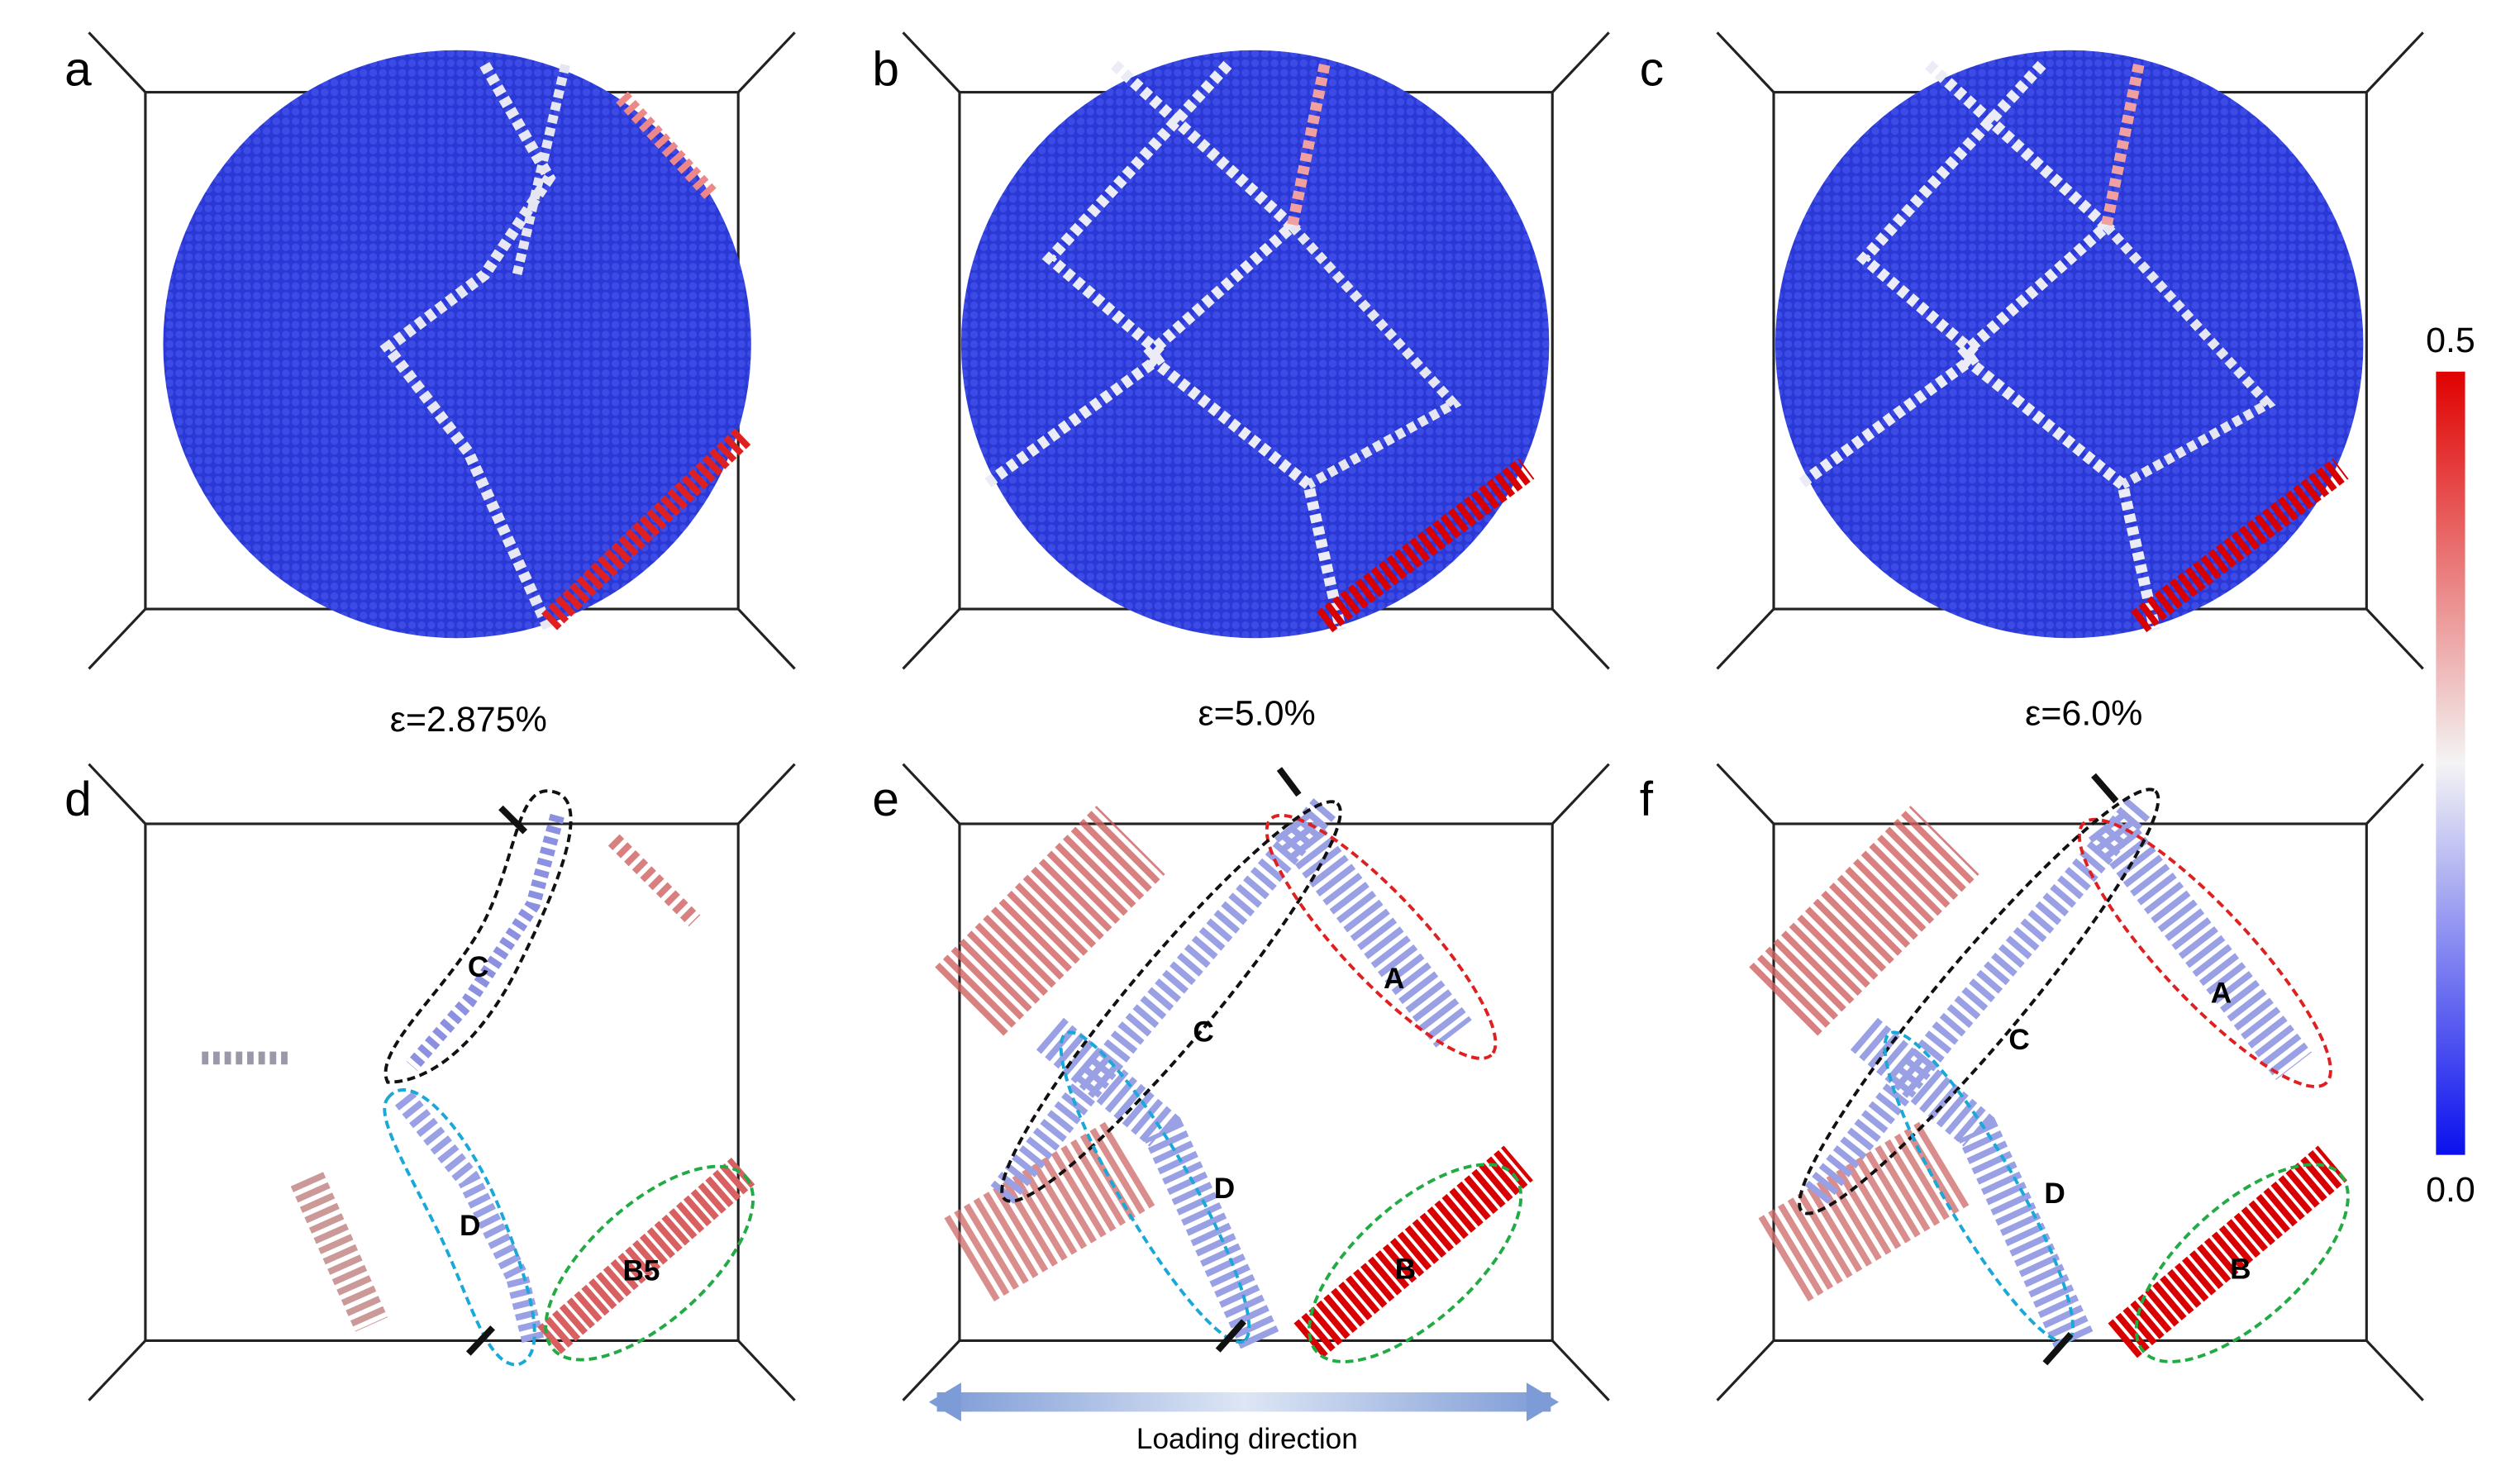 This screenshot has width=2520, height=1470. I want to click on panel-c-image, so click(2070, 350).